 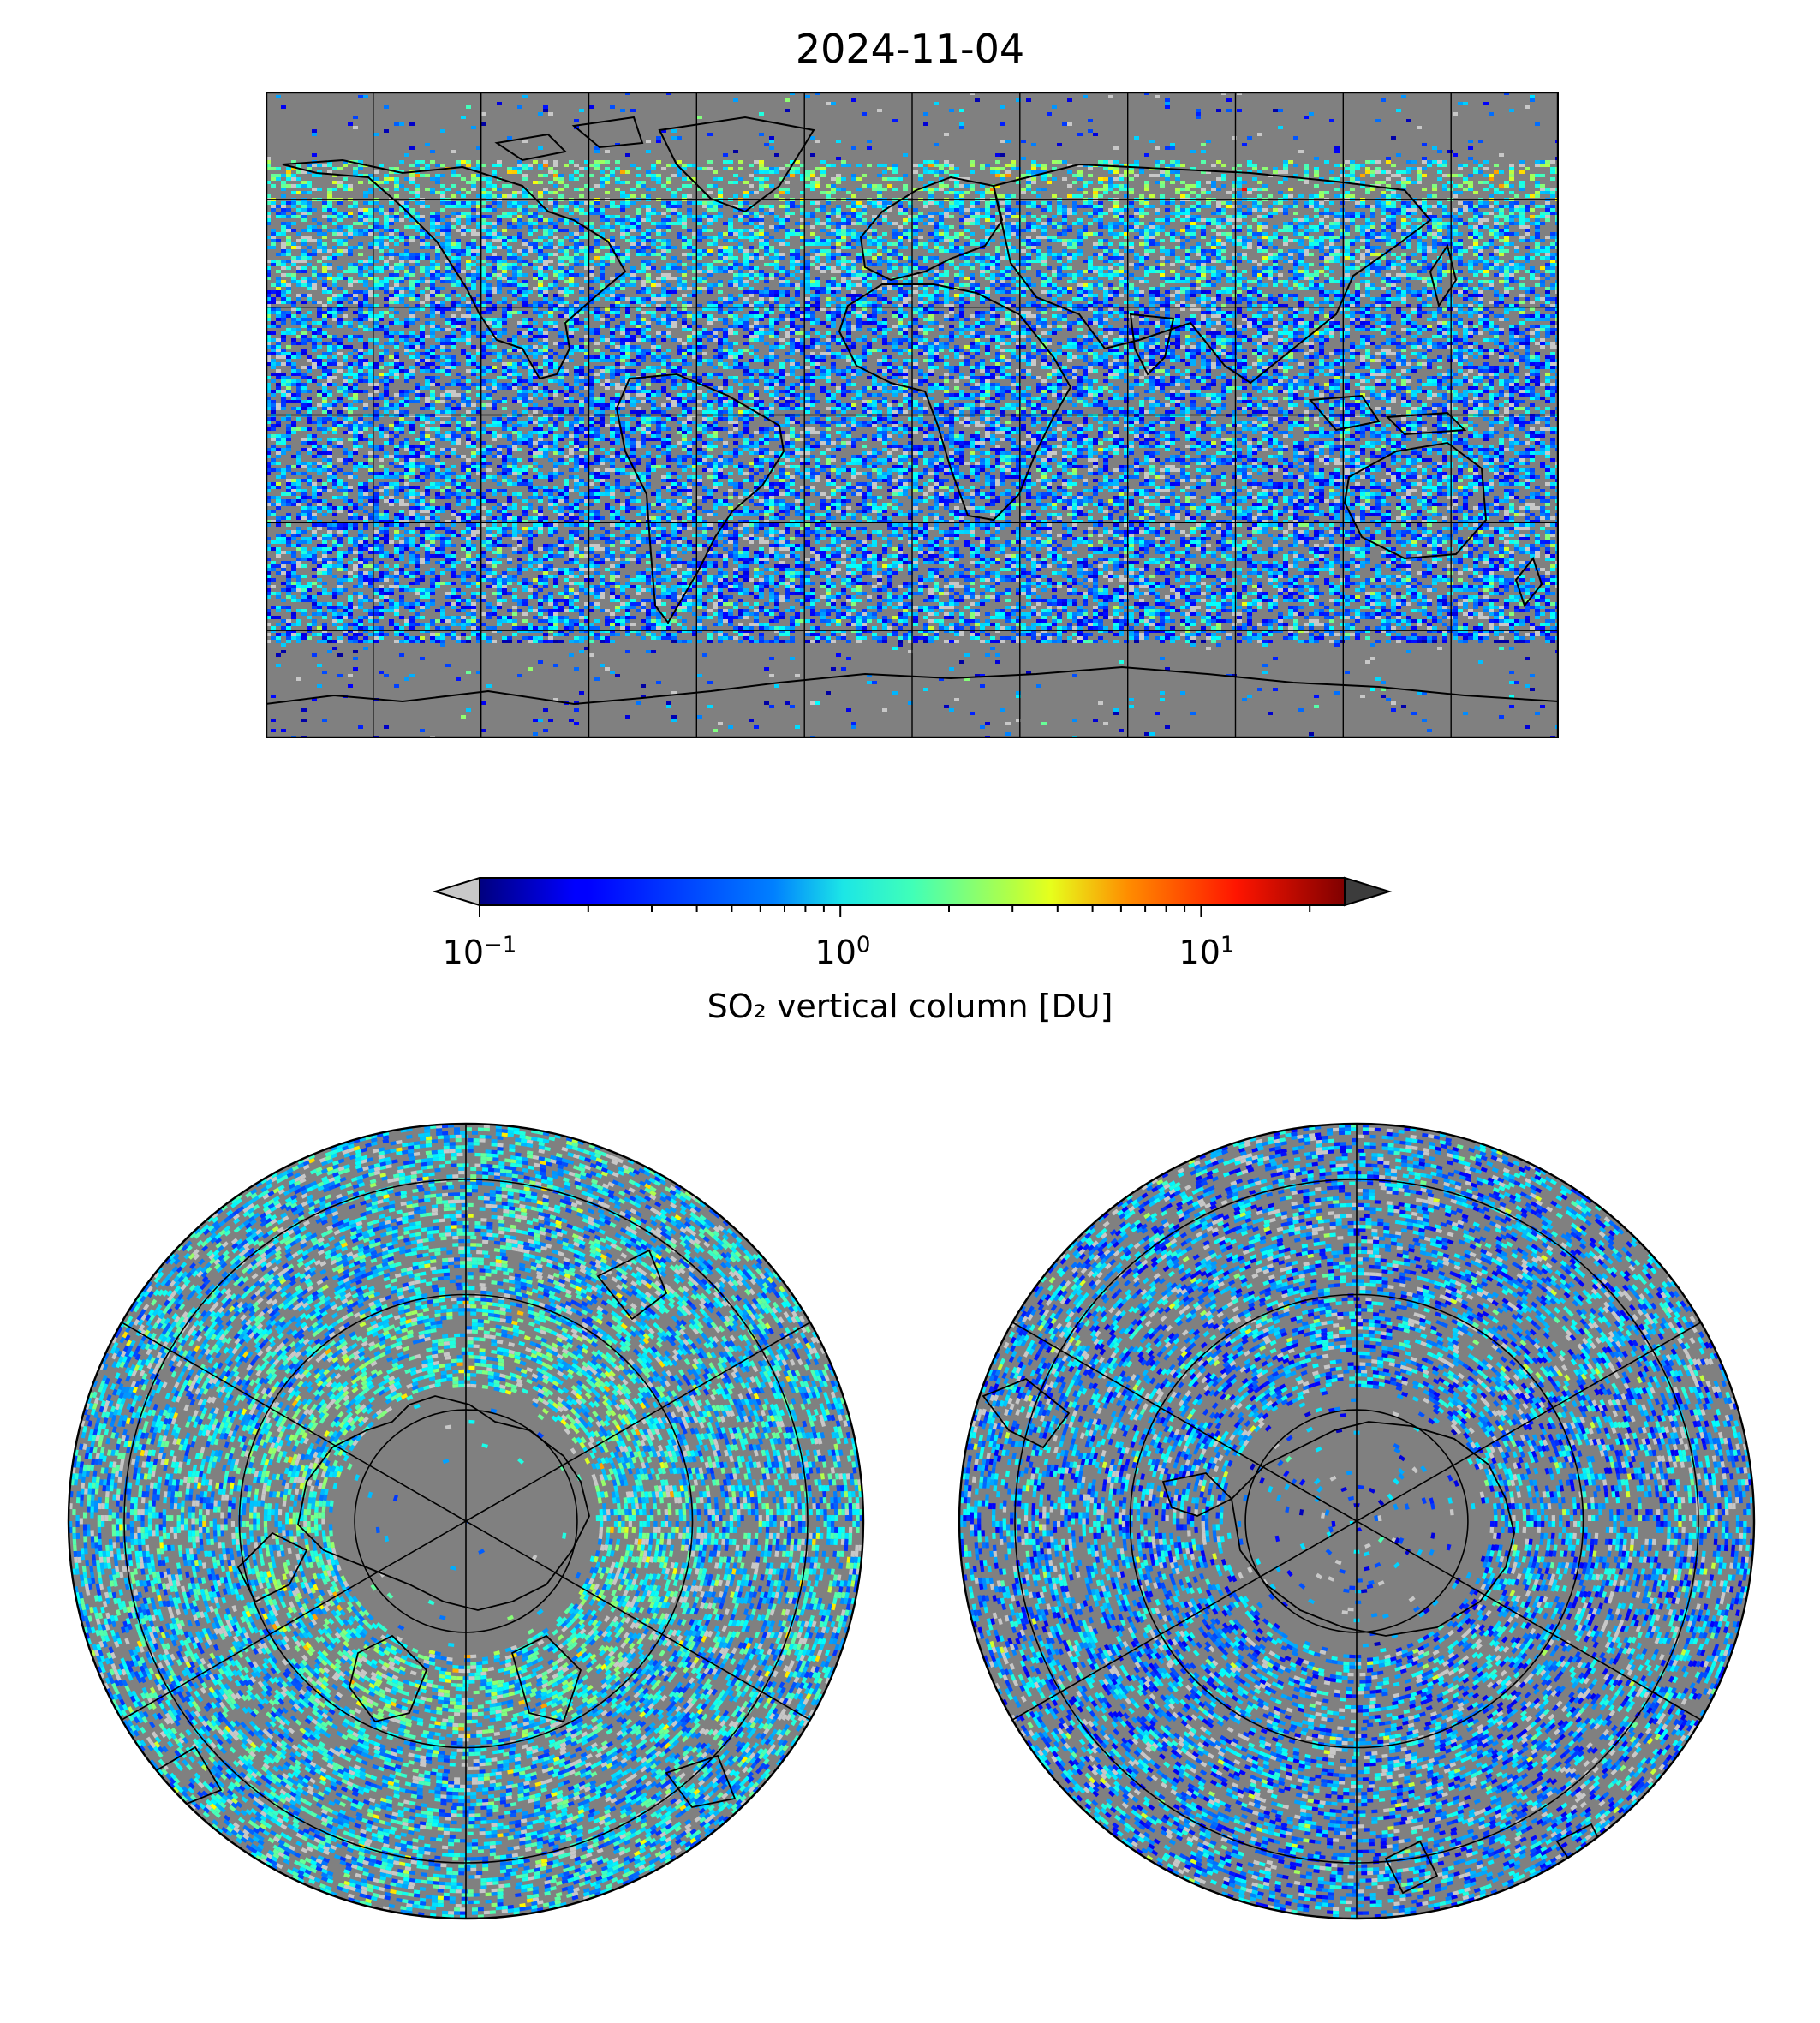 I want to click on colorbar-under-extension, so click(x=456, y=891).